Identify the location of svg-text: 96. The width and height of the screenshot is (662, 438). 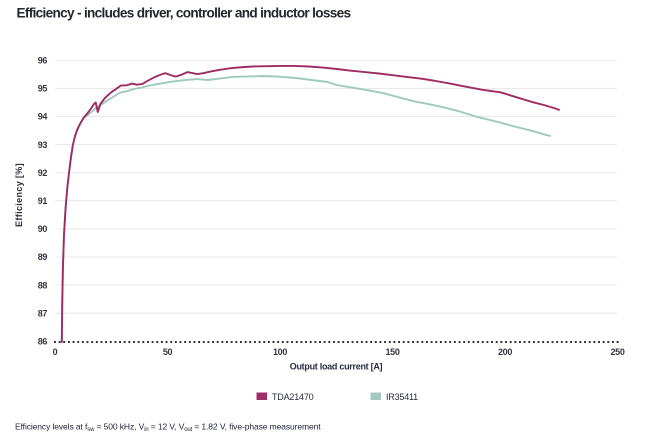
(43, 61).